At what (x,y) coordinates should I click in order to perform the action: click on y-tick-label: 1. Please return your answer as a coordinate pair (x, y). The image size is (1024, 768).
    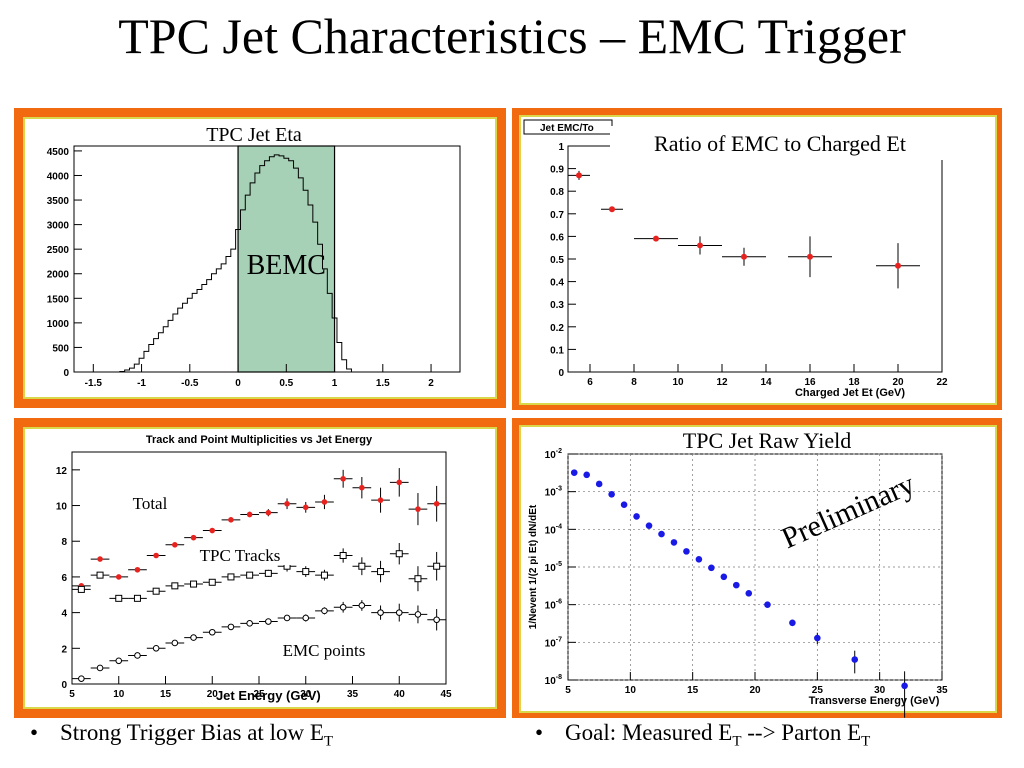
    Looking at the image, I should click on (561, 147).